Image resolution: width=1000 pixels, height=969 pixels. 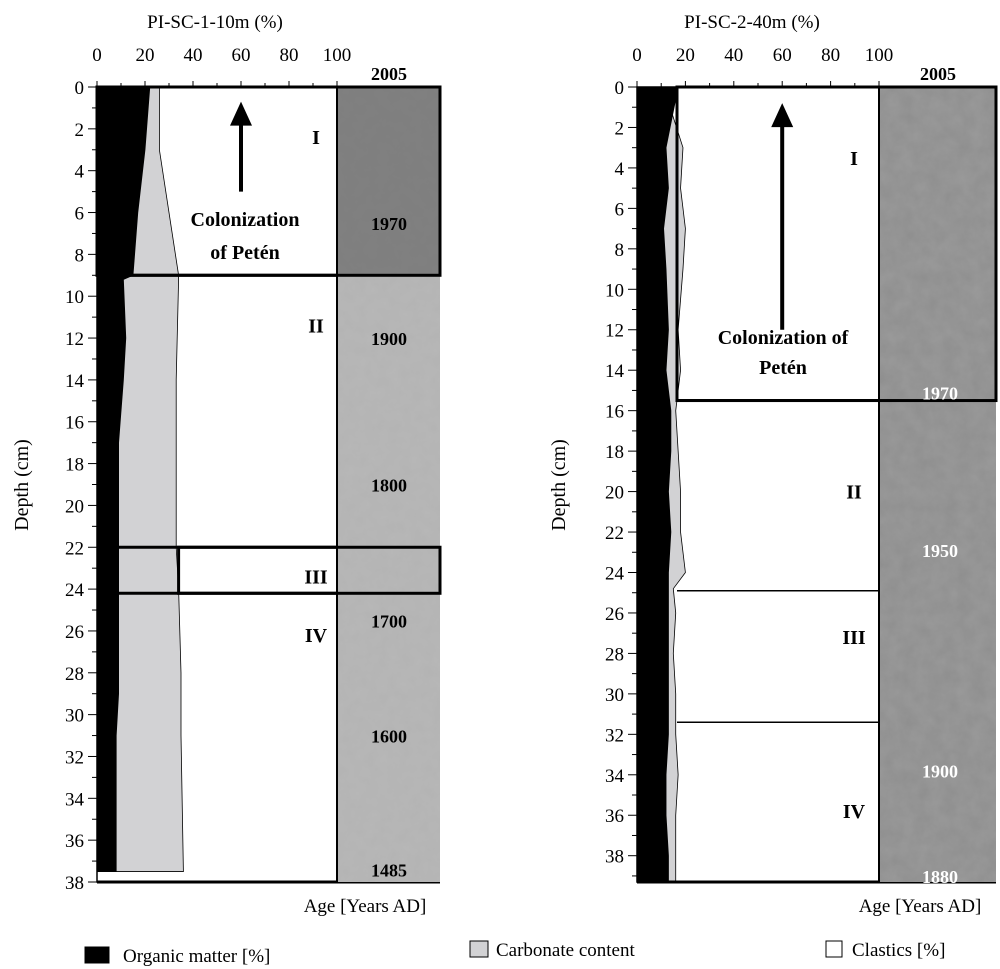 I want to click on legend-label-carbonate: Carbonate content, so click(x=565, y=950).